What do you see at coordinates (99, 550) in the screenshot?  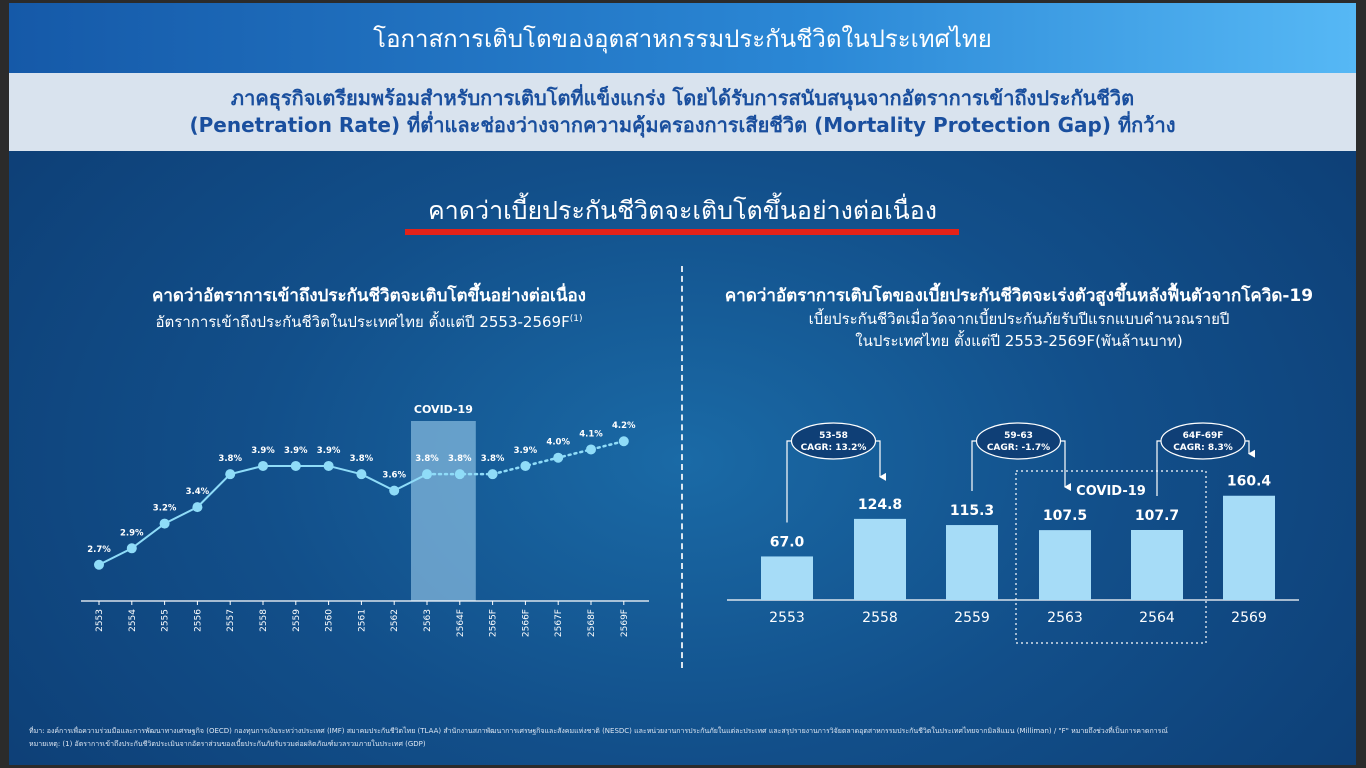 I see `line-data-label: 2.7%` at bounding box center [99, 550].